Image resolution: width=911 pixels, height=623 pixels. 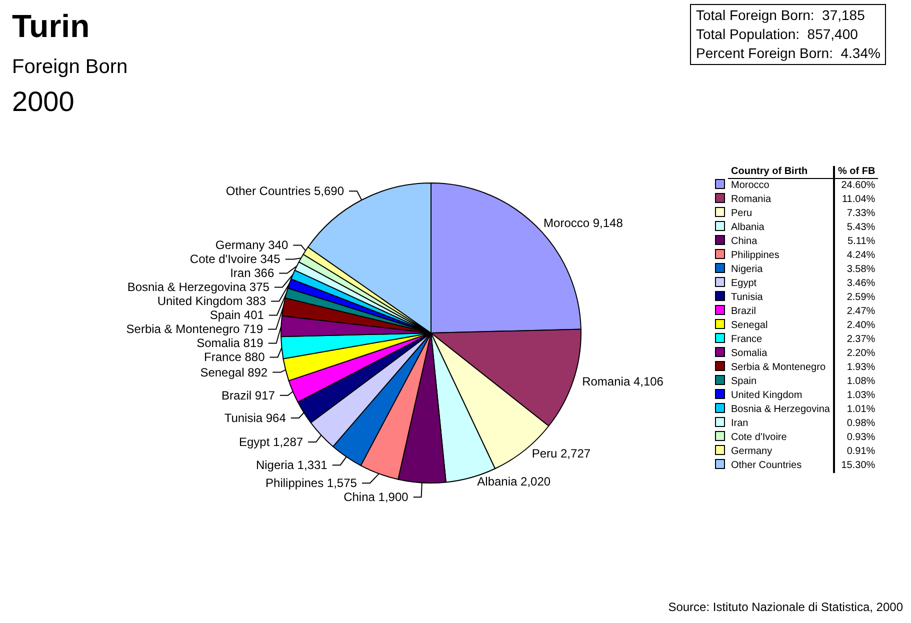 What do you see at coordinates (856, 185) in the screenshot?
I see `data-label: 24.60%` at bounding box center [856, 185].